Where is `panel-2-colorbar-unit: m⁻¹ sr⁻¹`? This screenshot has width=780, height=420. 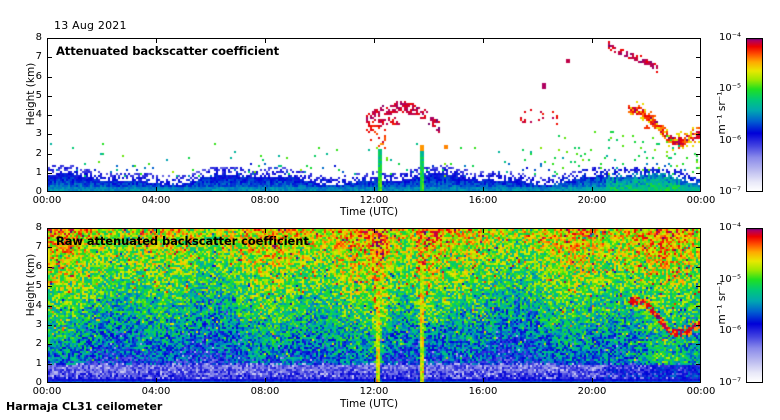
panel-2-colorbar-unit: m⁻¹ sr⁻¹ is located at coordinates (722, 303).